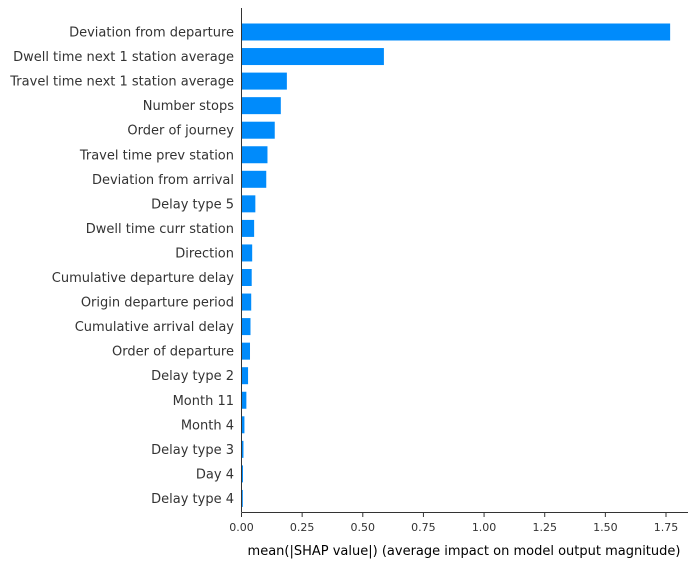 The height and width of the screenshot is (564, 695). What do you see at coordinates (544, 527) in the screenshot?
I see `x-tick-label: 1.25` at bounding box center [544, 527].